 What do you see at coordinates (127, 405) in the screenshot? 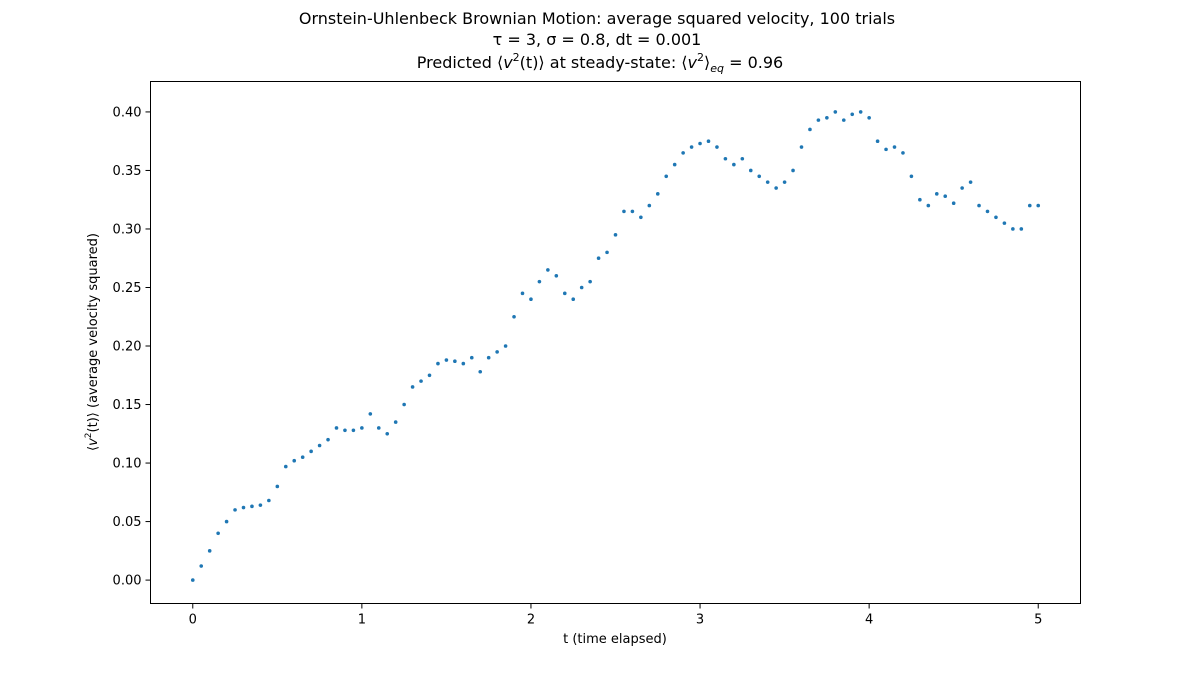
I see `y-tick-label: 0.15` at bounding box center [127, 405].